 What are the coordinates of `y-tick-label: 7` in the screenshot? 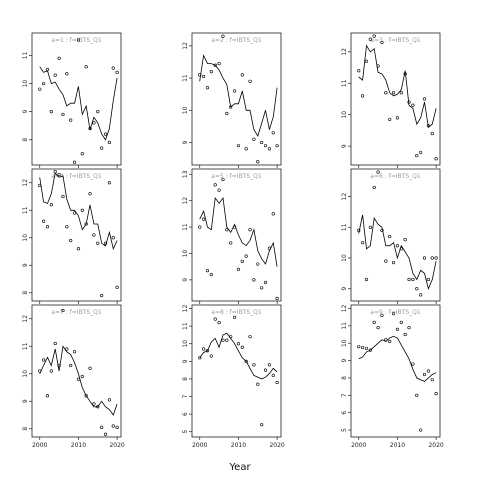 It's located at (344, 395).